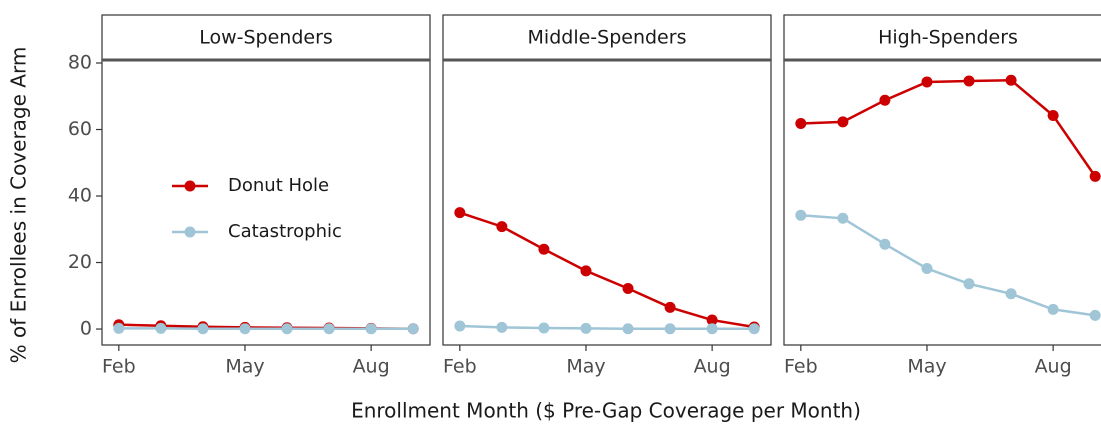 This screenshot has height=427, width=1101. I want to click on strip-title: Low-Spenders, so click(266, 38).